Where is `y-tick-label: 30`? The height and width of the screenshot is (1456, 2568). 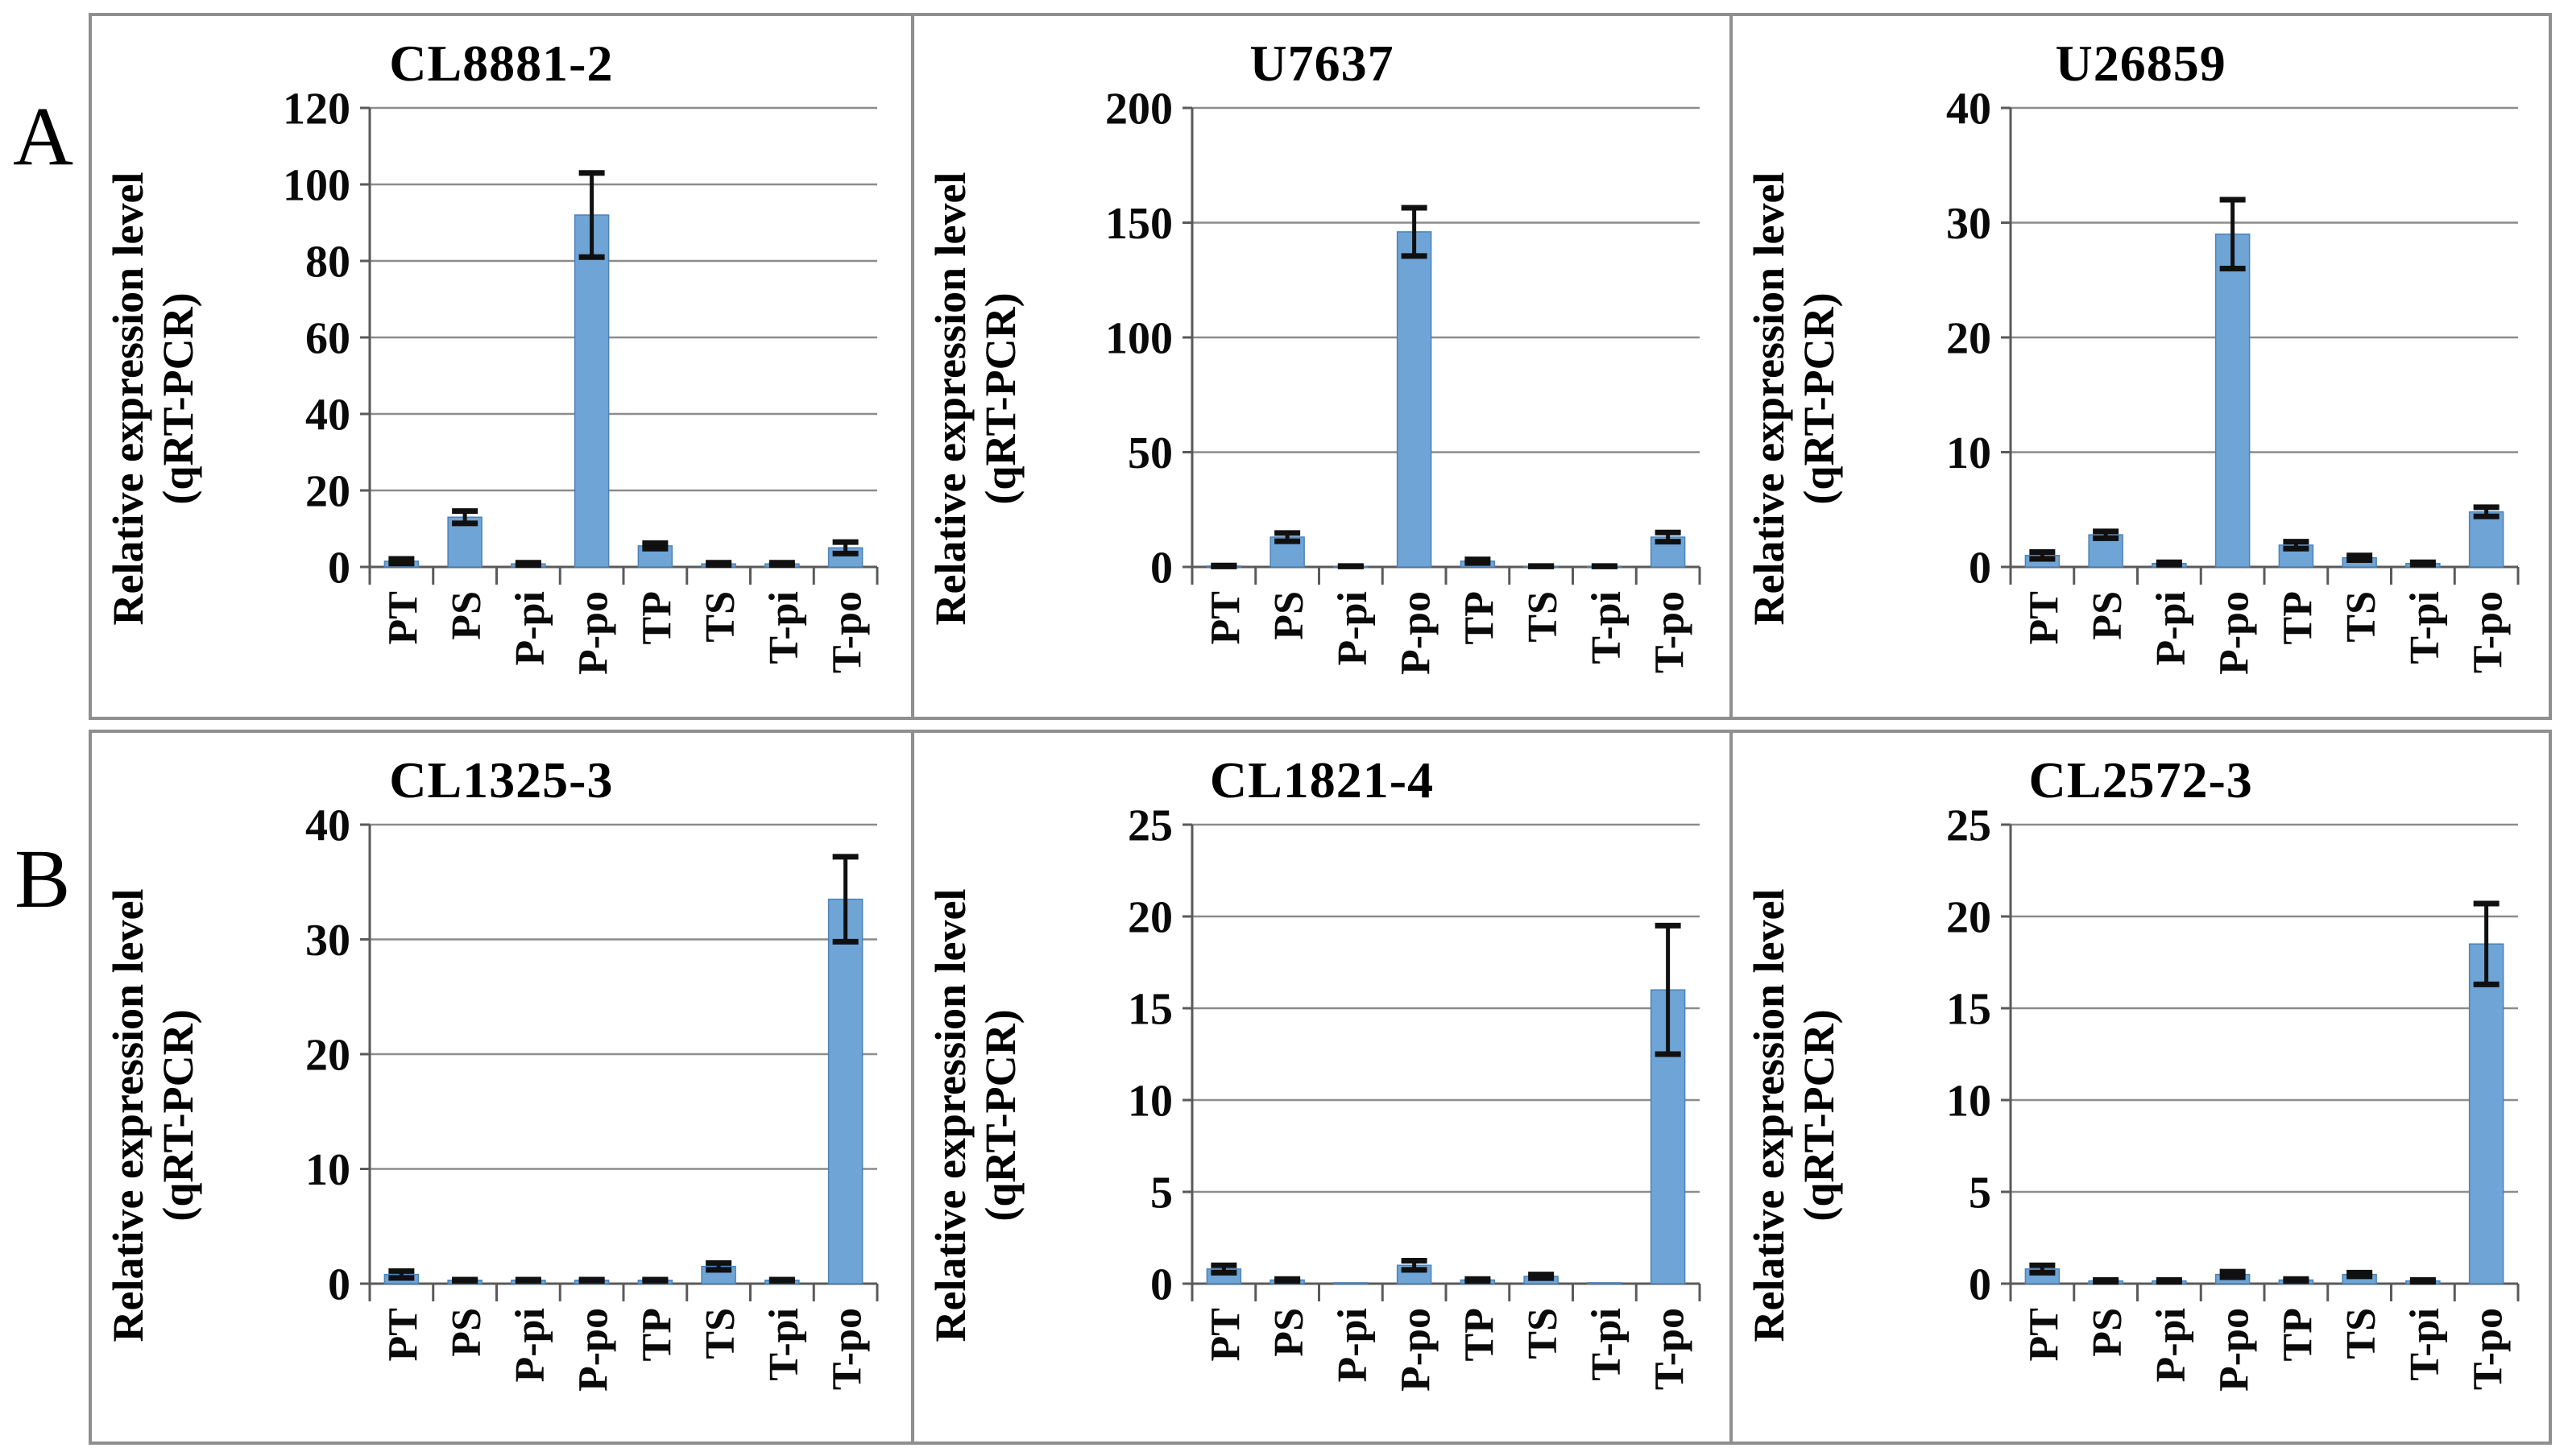 y-tick-label: 30 is located at coordinates (1969, 224).